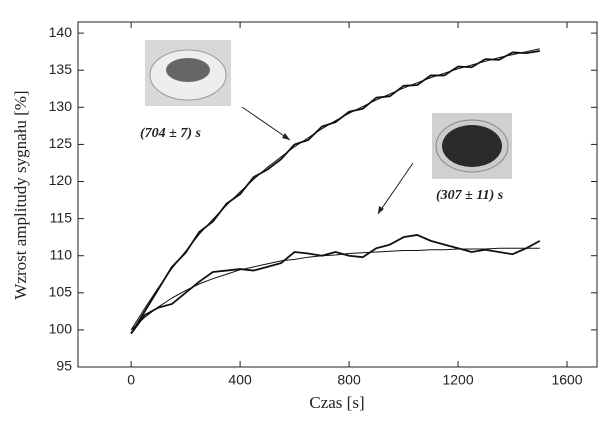  Describe the element at coordinates (61, 292) in the screenshot. I see `y-tick-label: 105` at that location.